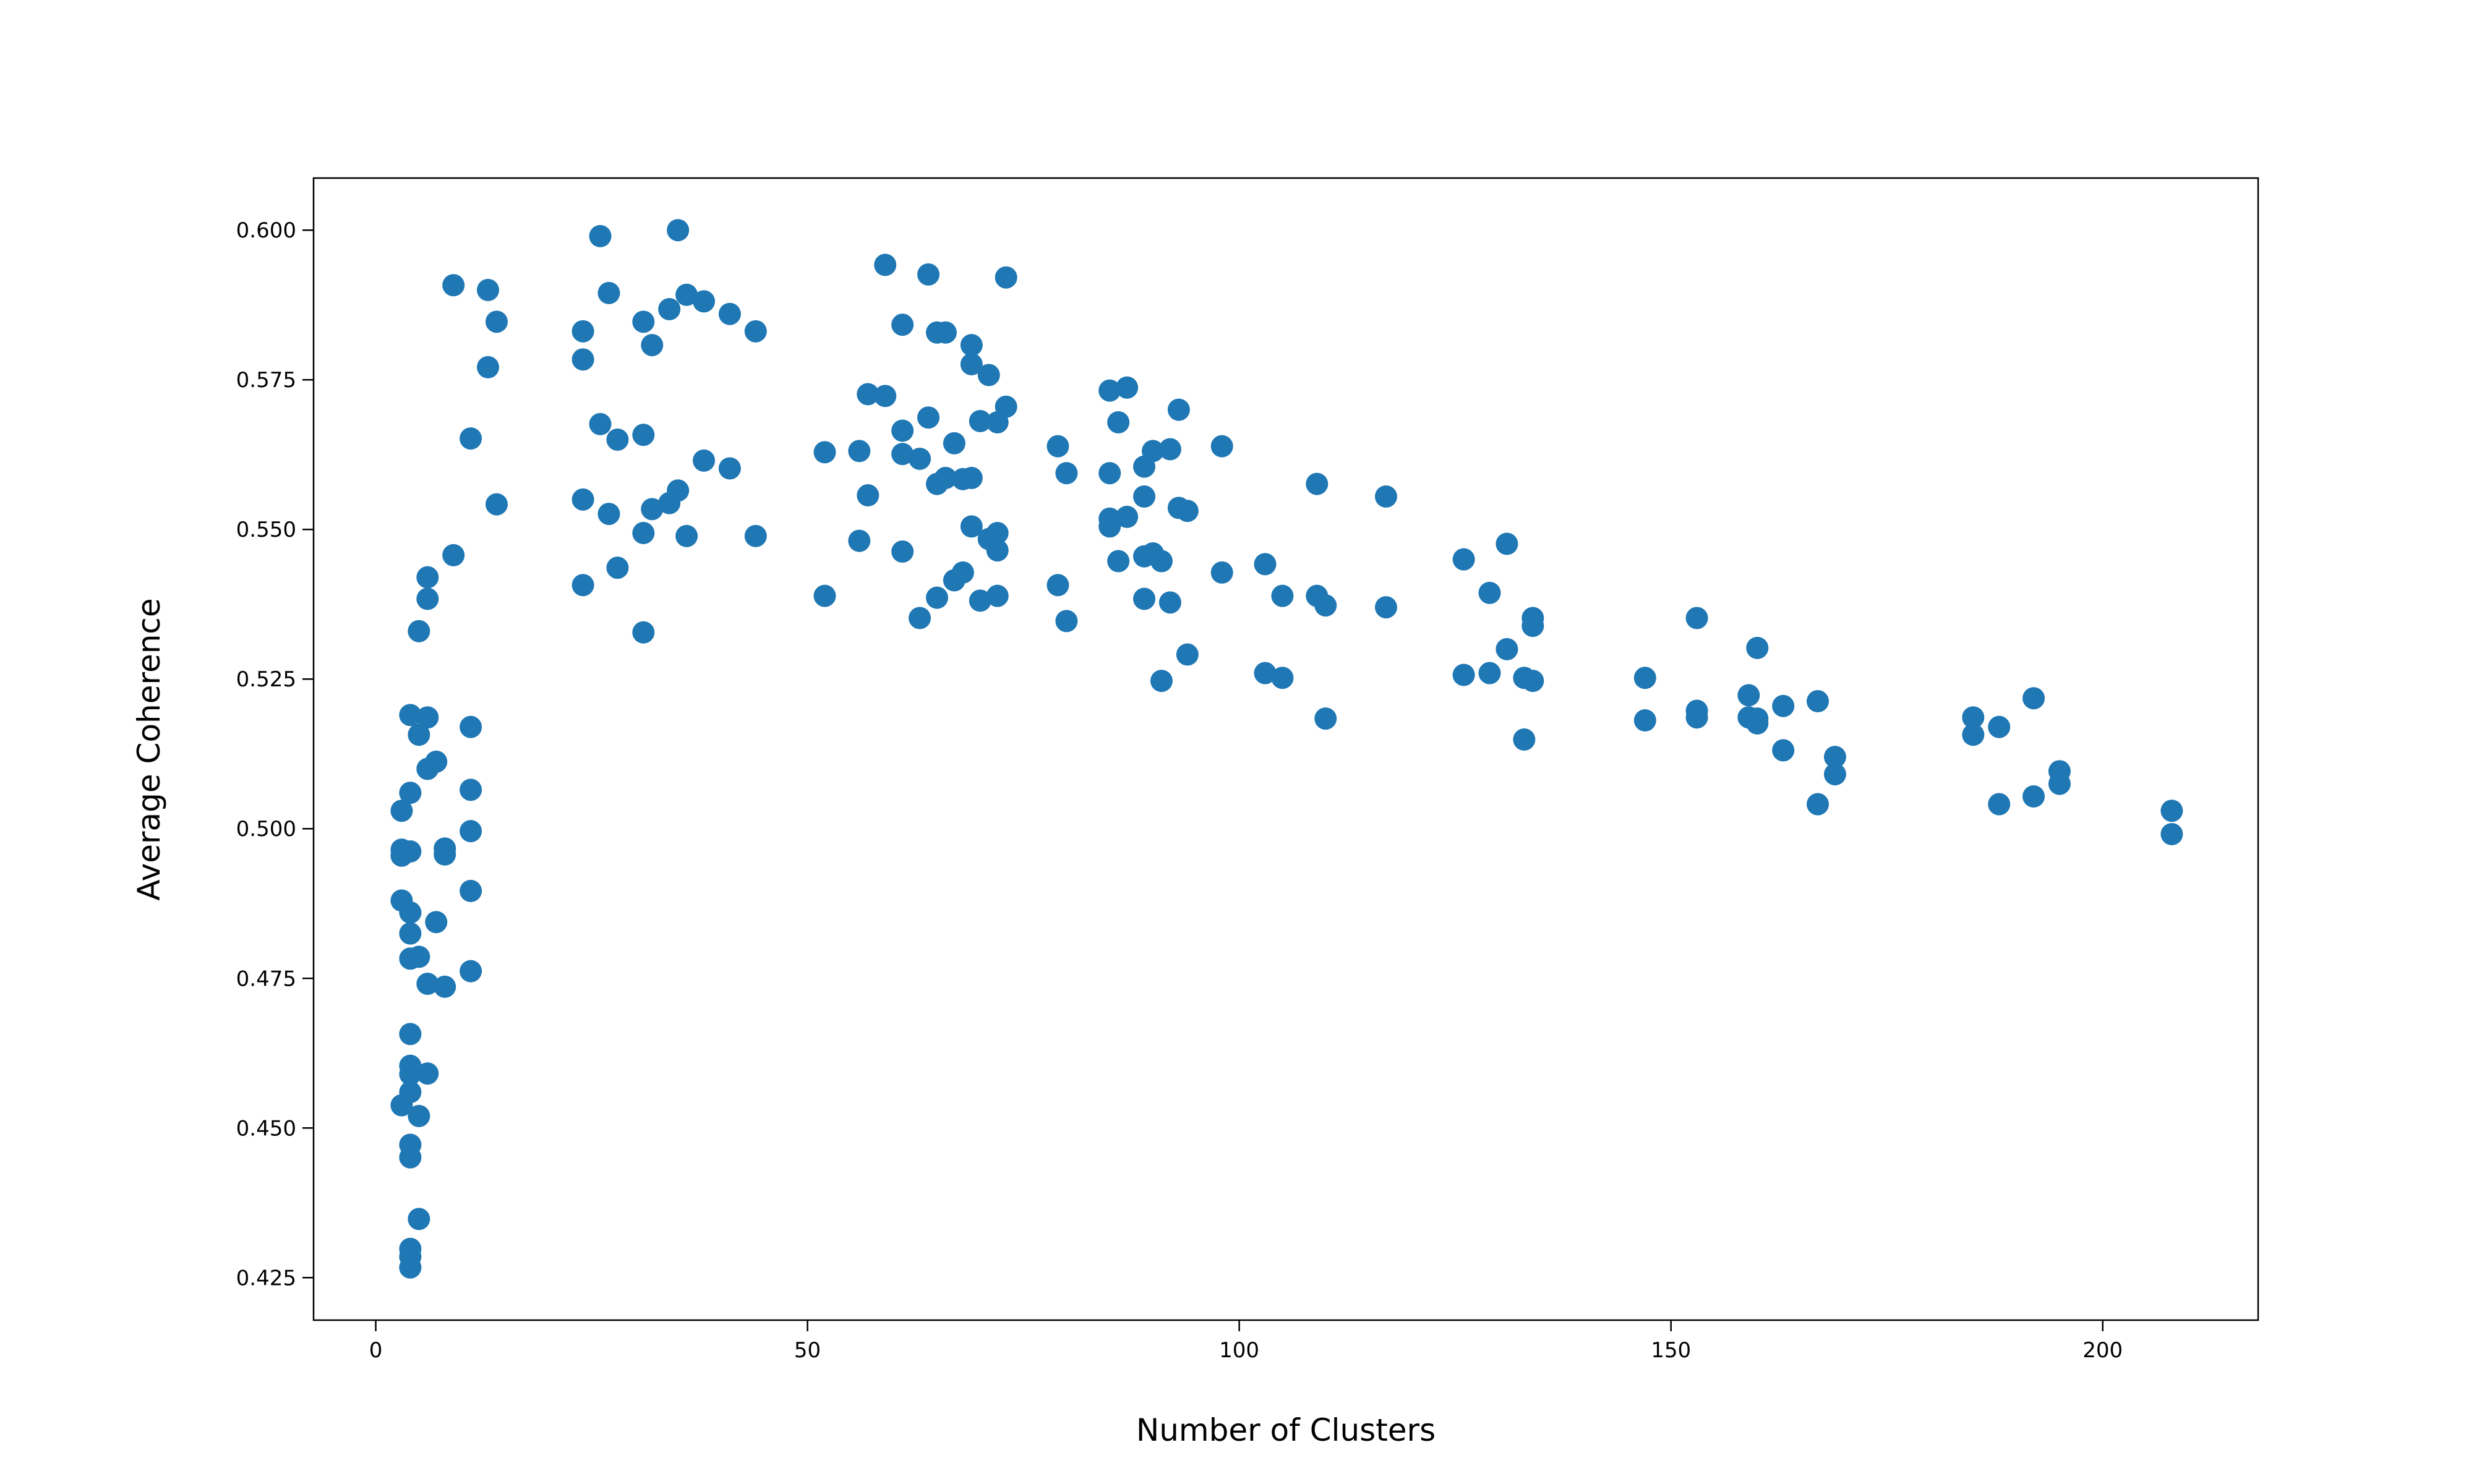 The height and width of the screenshot is (1484, 2474). Describe the element at coordinates (266, 230) in the screenshot. I see `y-tick-label: 0.600` at that location.